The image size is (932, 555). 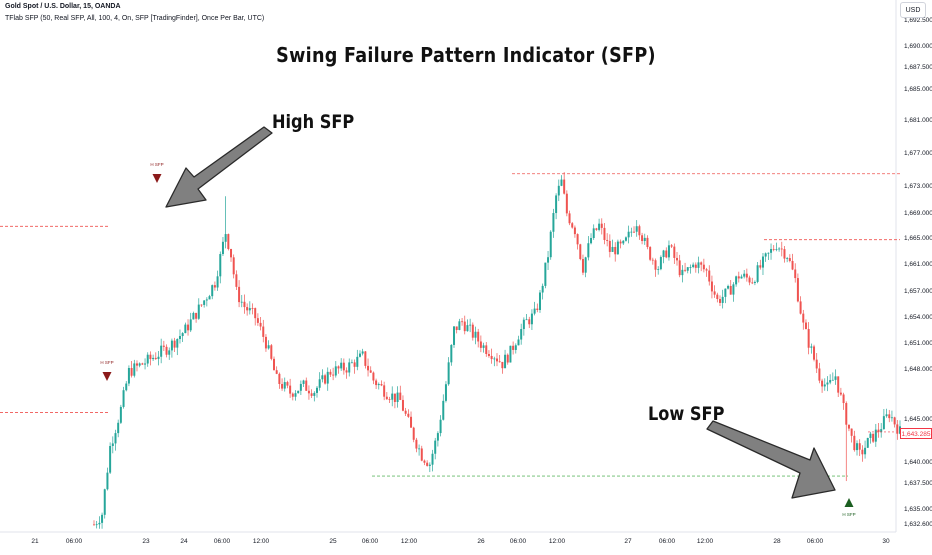 I want to click on x-tick-label: 24, so click(x=184, y=541).